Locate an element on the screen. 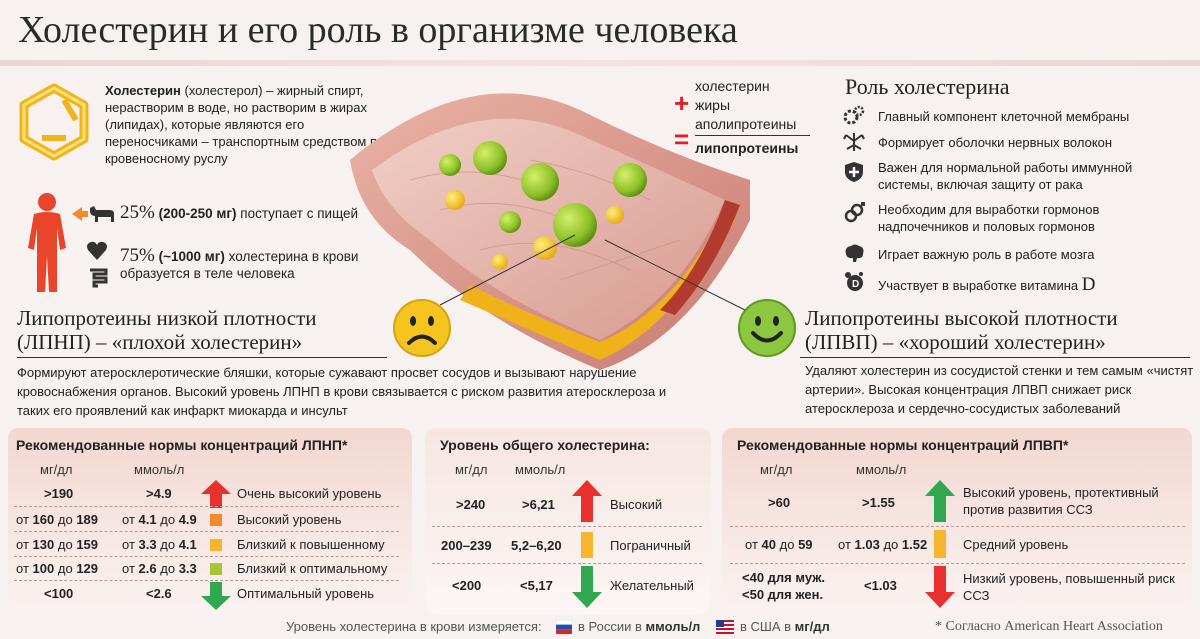  sad-face-icon is located at coordinates (422, 328).